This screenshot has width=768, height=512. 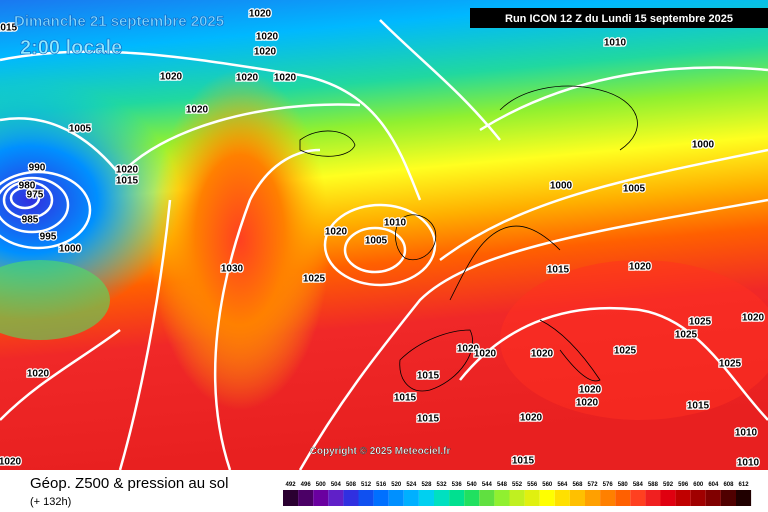 I want to click on legend-label: 504, so click(x=336, y=485).